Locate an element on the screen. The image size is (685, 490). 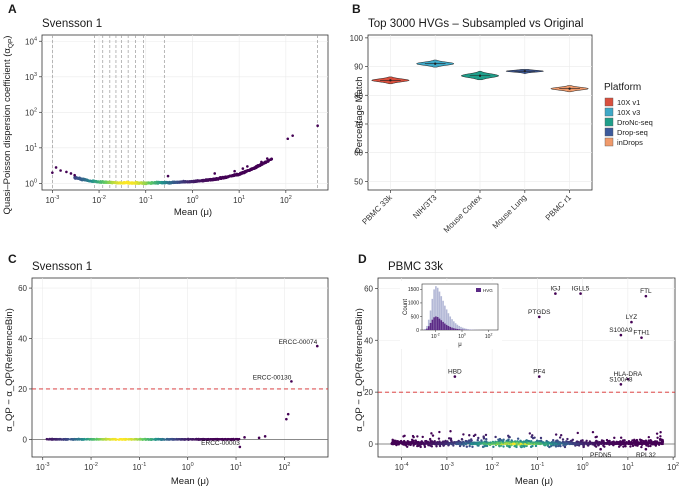
x-tick-label: 10⁻² is located at coordinates (91, 467).